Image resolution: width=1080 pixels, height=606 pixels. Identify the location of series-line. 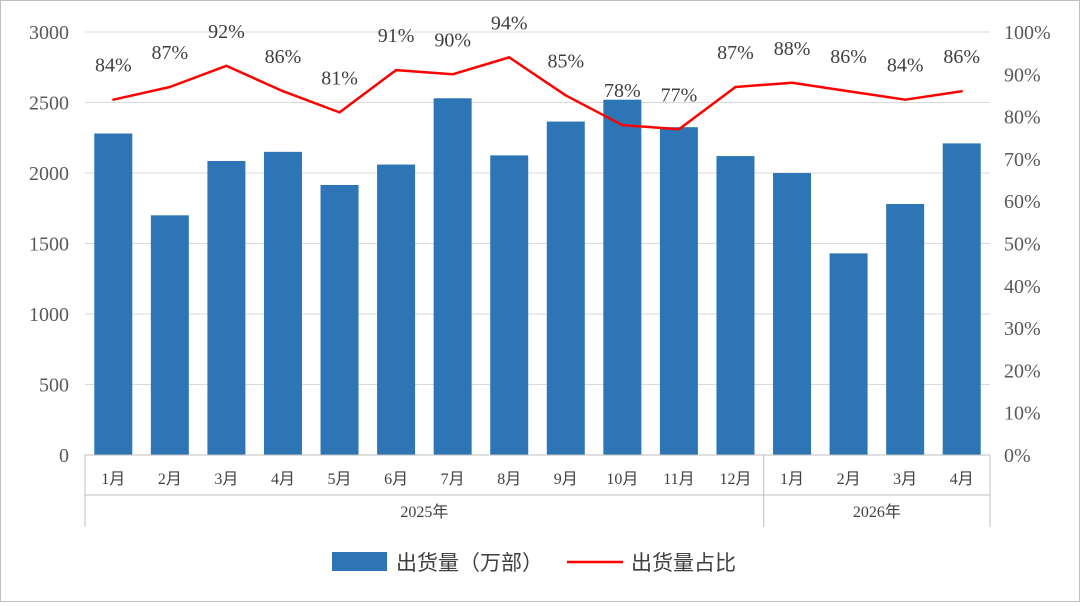
(537, 93).